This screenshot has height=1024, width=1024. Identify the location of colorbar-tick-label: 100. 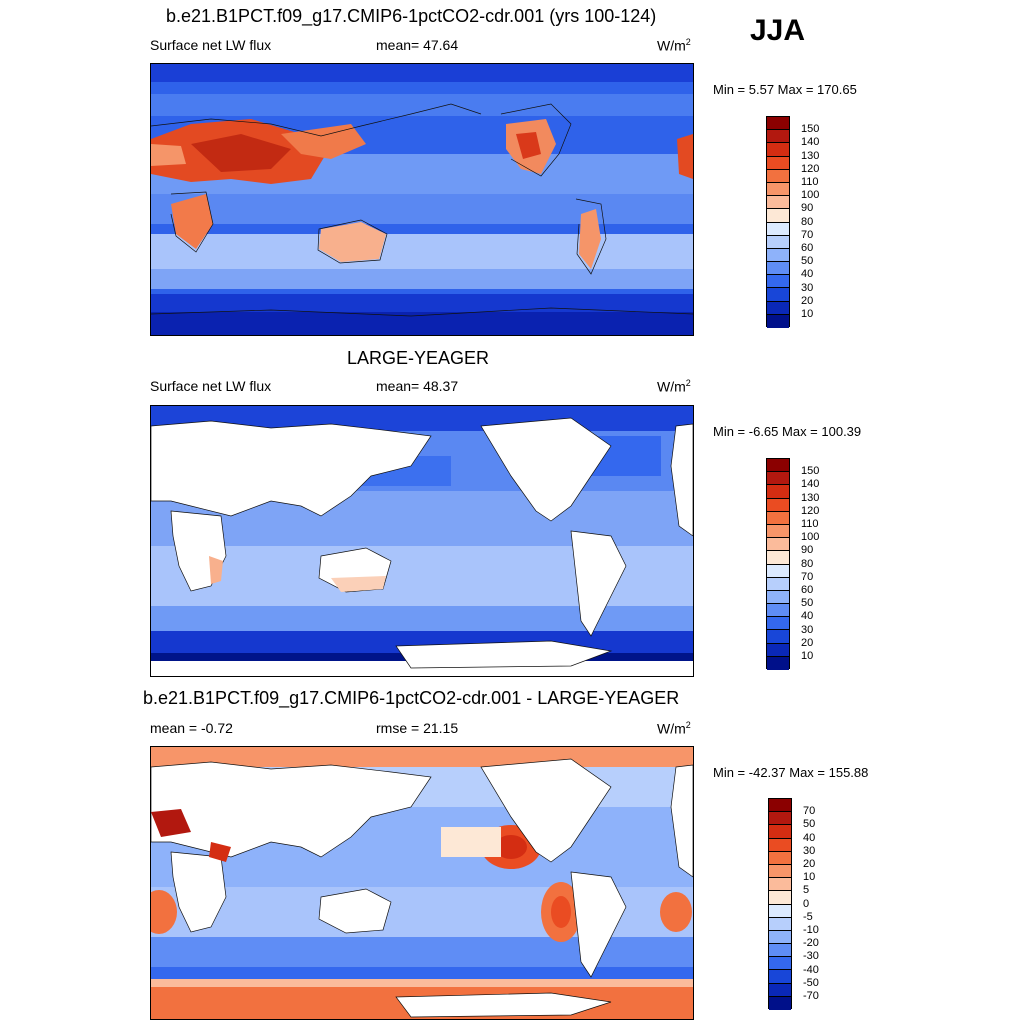
(810, 537).